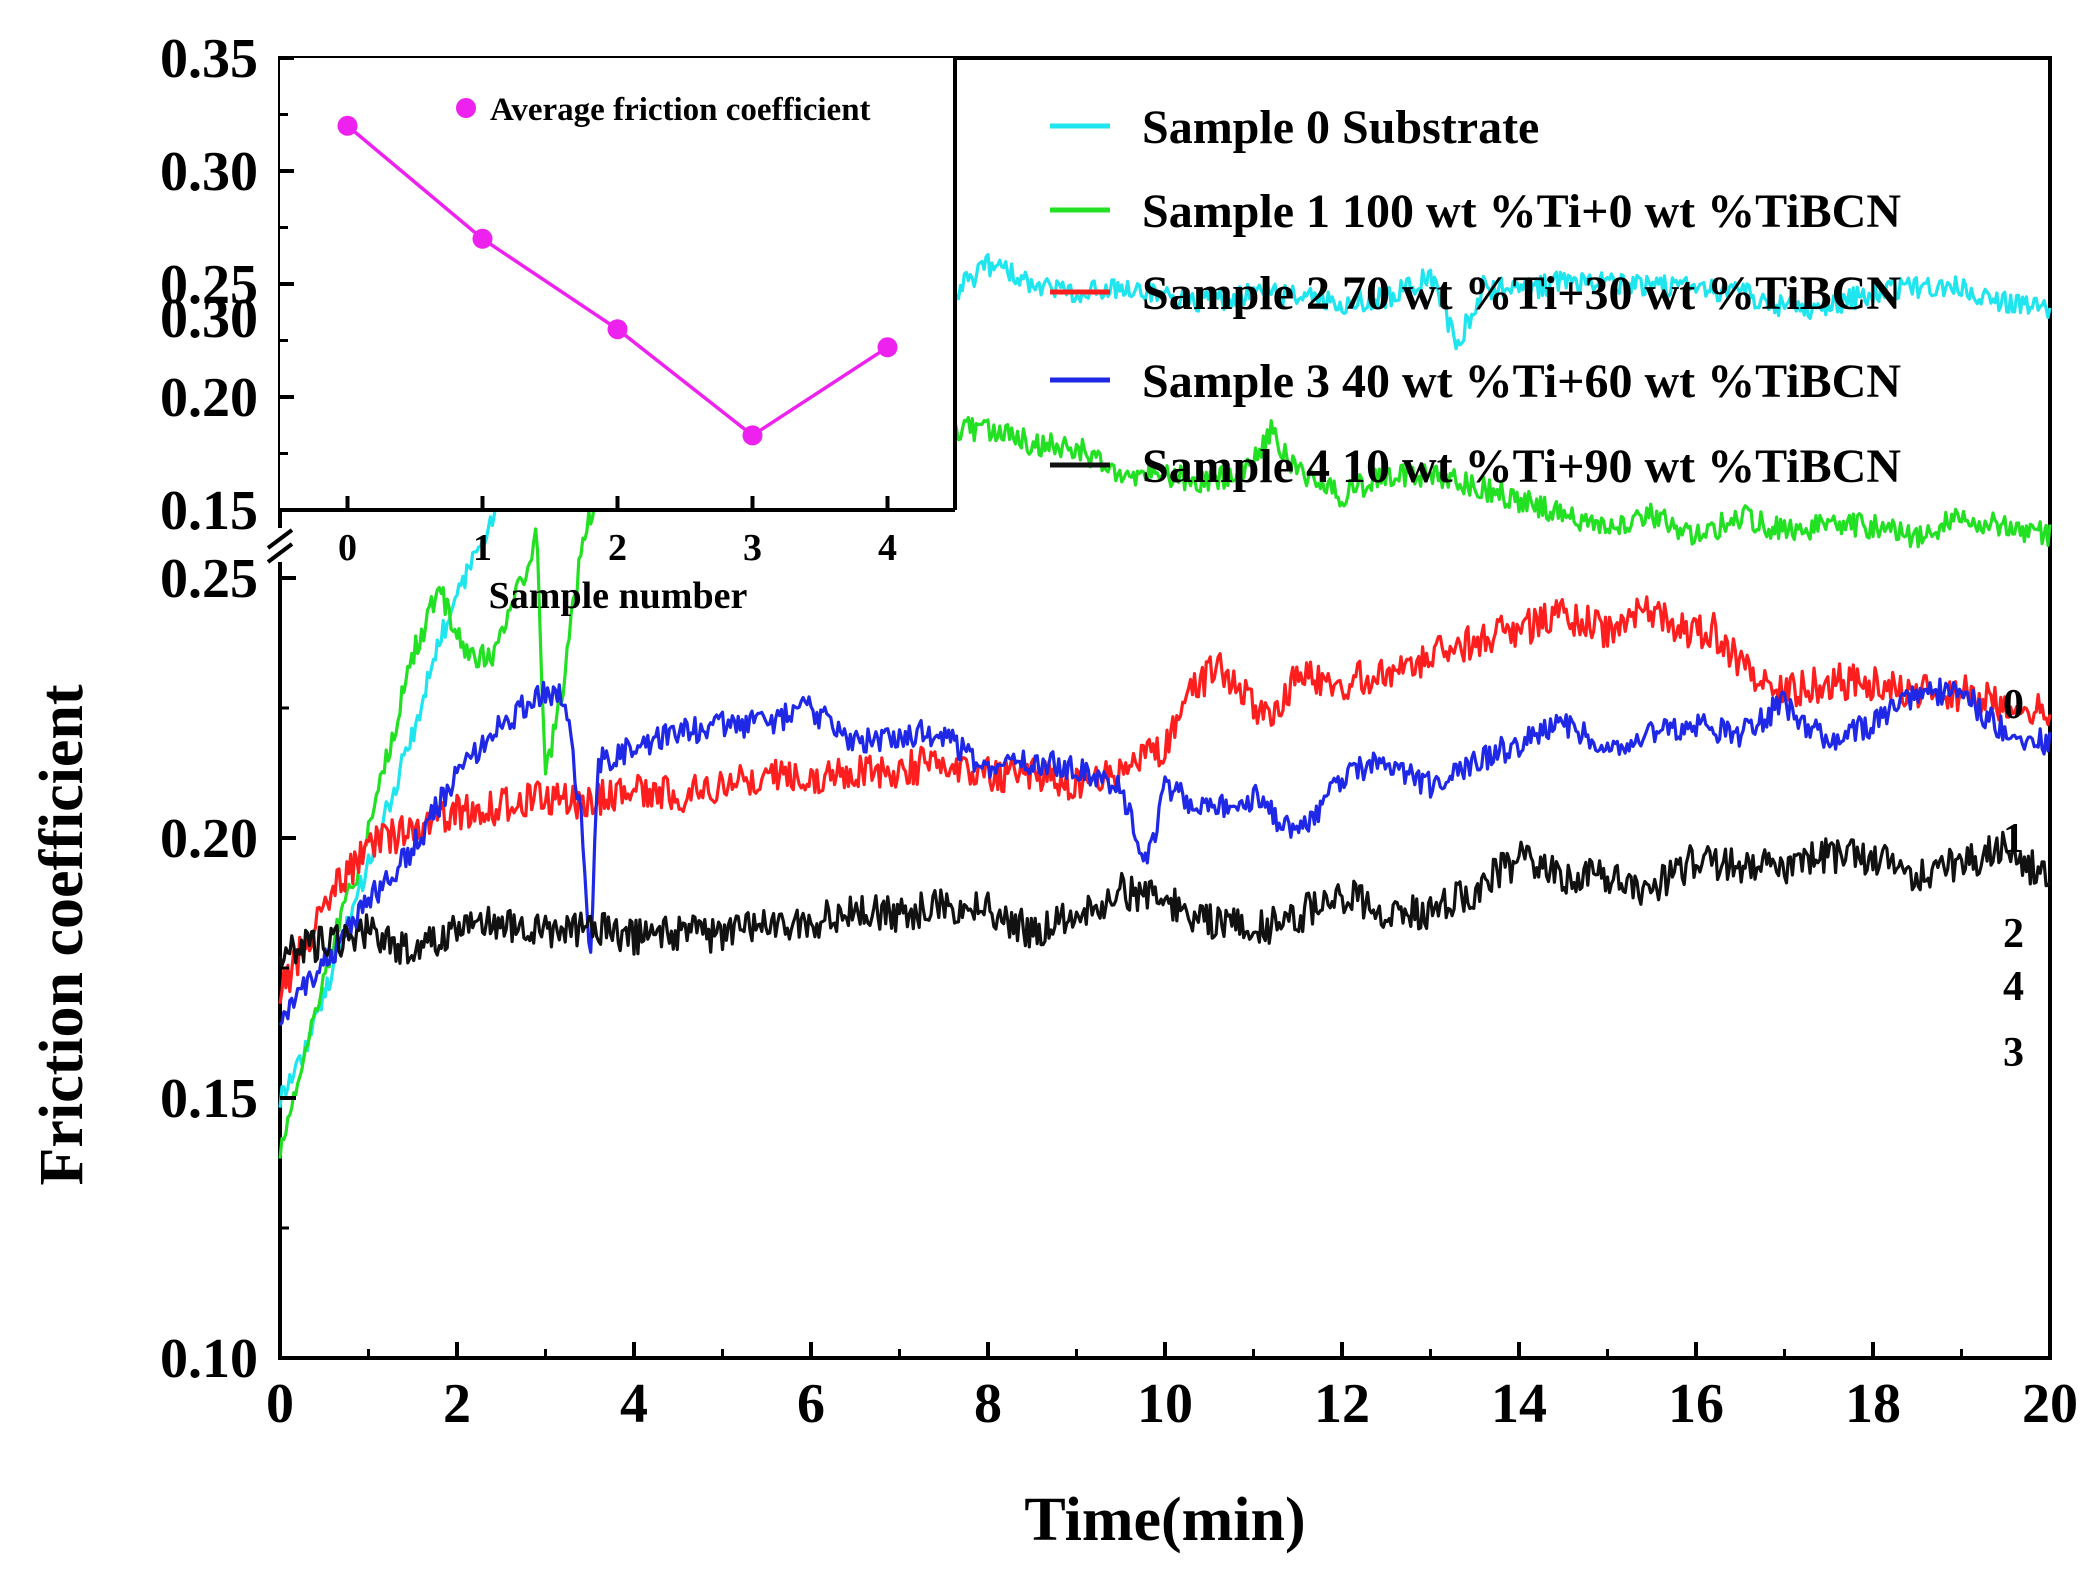 The height and width of the screenshot is (1582, 2082). Describe the element at coordinates (1519, 1404) in the screenshot. I see `x-tick-label: 14` at that location.